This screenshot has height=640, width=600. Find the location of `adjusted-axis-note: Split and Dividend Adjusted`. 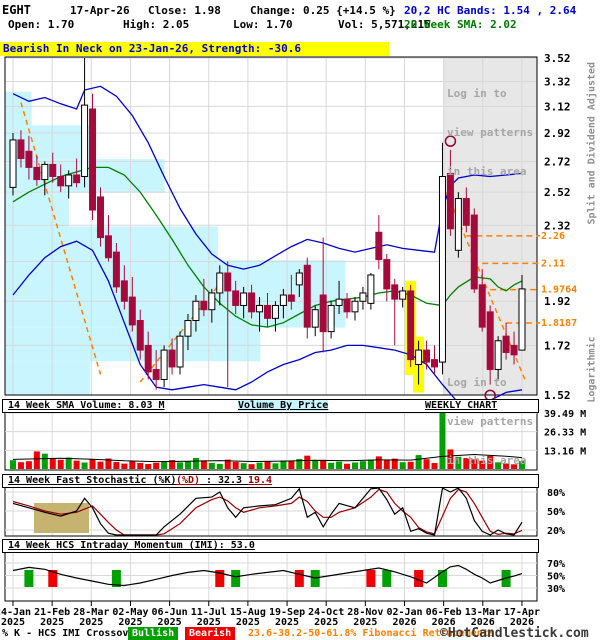

adjusted-axis-note: Split and Dividend Adjusted is located at coordinates (592, 143).